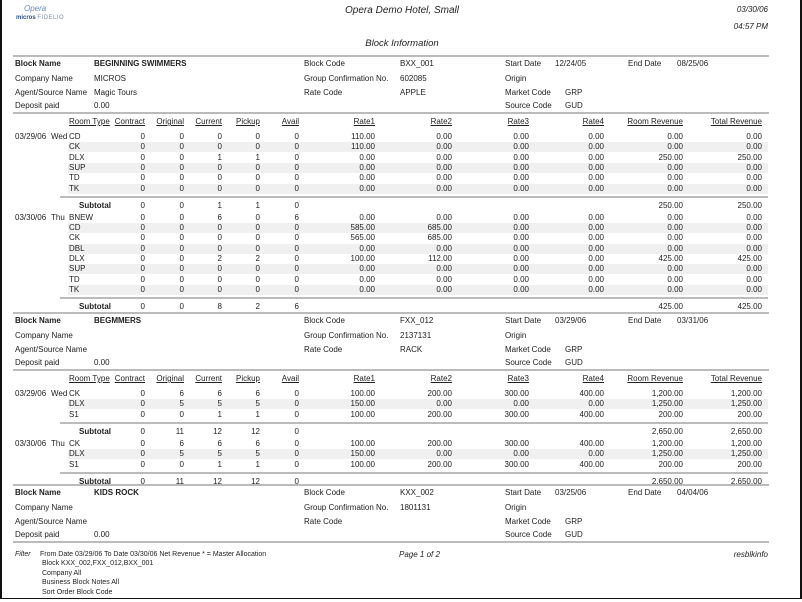 The height and width of the screenshot is (602, 802). What do you see at coordinates (38, 320) in the screenshot?
I see `label-block_name: Block Name` at bounding box center [38, 320].